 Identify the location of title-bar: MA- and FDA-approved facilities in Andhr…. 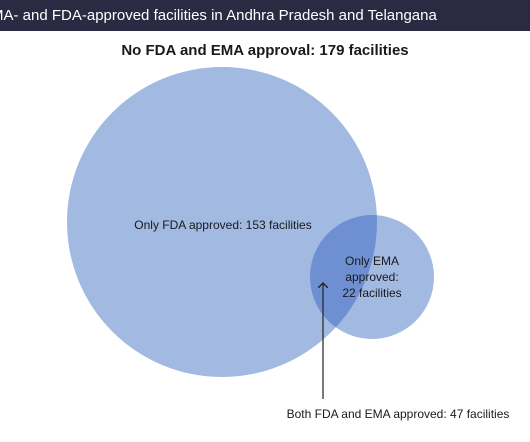
(265, 15).